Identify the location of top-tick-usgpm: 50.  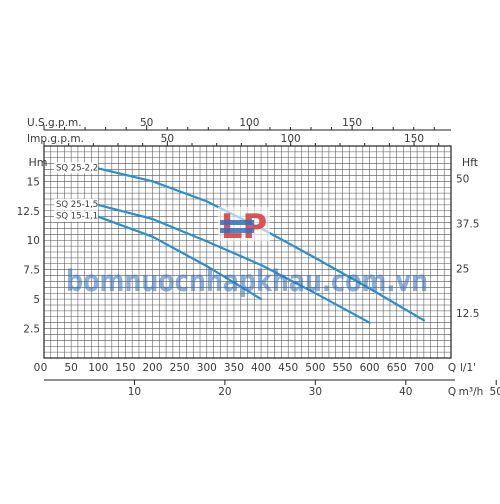
(146, 123).